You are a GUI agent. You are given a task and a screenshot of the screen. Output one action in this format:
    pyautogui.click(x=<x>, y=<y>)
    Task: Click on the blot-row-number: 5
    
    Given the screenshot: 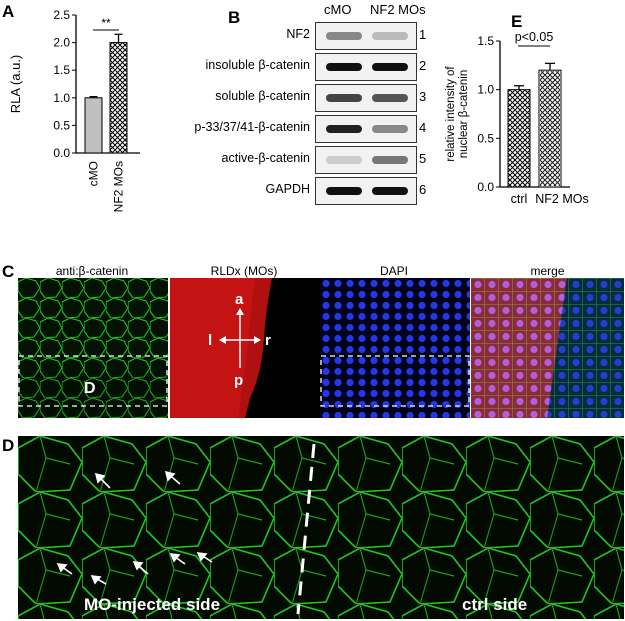 What is the action you would take?
    pyautogui.click(x=423, y=158)
    